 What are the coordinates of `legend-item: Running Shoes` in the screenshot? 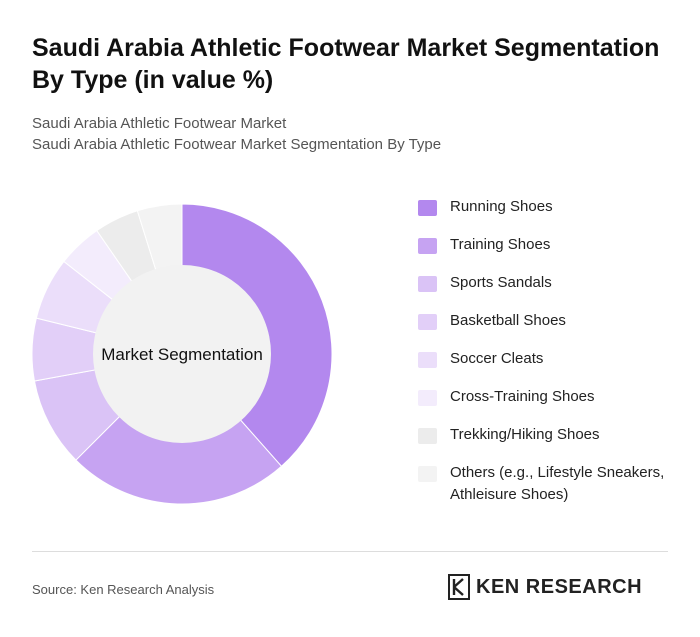 It's located at (553, 207).